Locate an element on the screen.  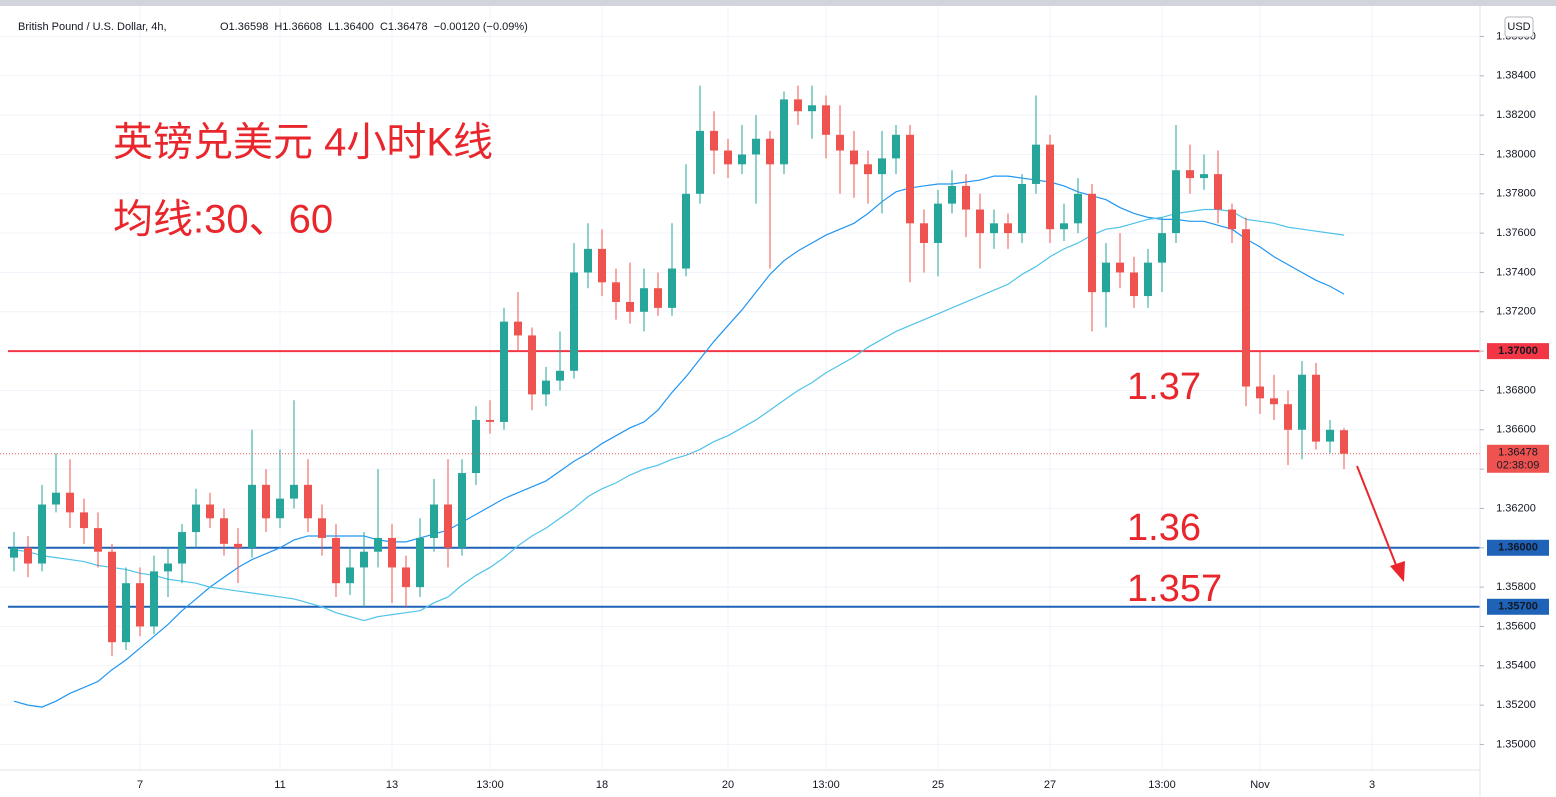
x-tick-label: 13:00 is located at coordinates (490, 785).